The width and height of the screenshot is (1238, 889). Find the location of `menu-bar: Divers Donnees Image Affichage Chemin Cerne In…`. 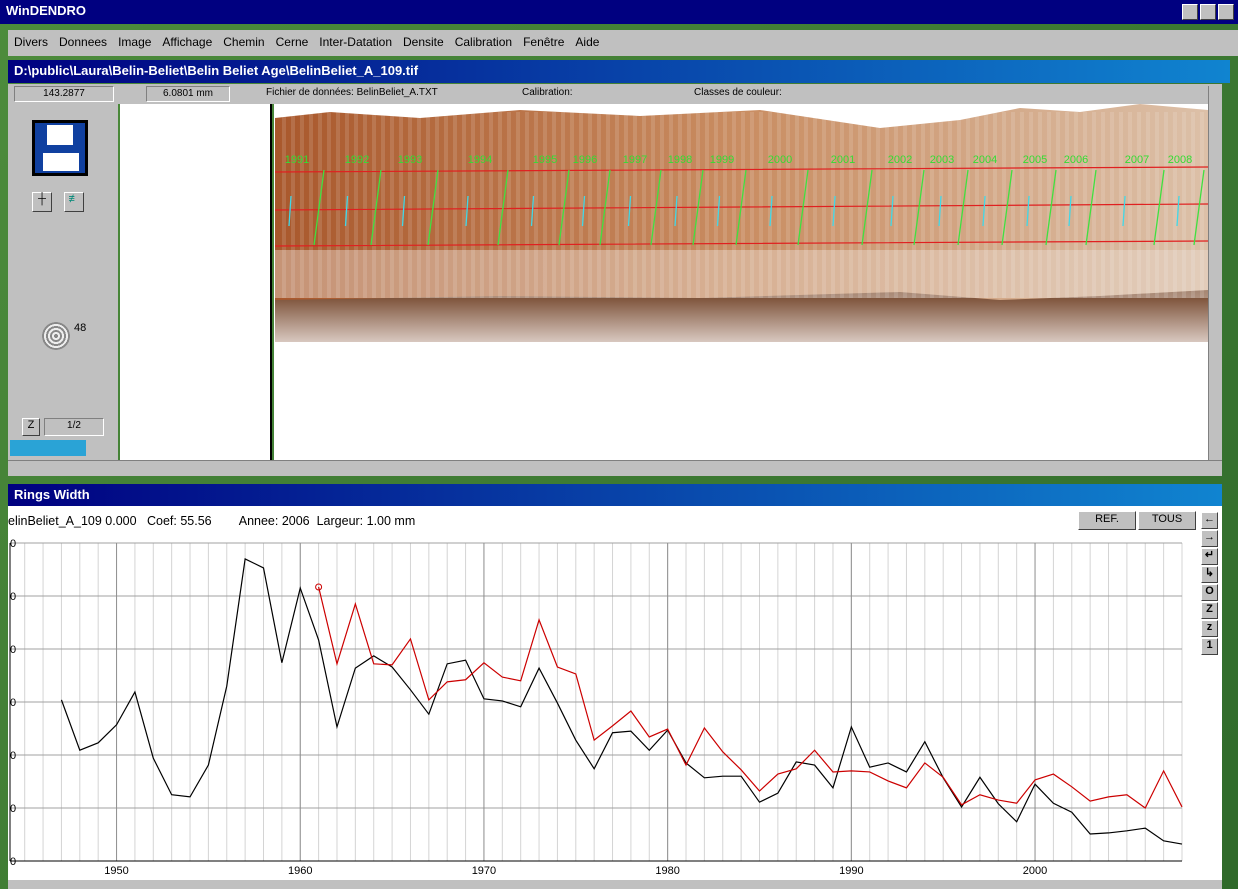

menu-bar: Divers Donnees Image Affichage Chemin Cerne In… is located at coordinates (623, 43).